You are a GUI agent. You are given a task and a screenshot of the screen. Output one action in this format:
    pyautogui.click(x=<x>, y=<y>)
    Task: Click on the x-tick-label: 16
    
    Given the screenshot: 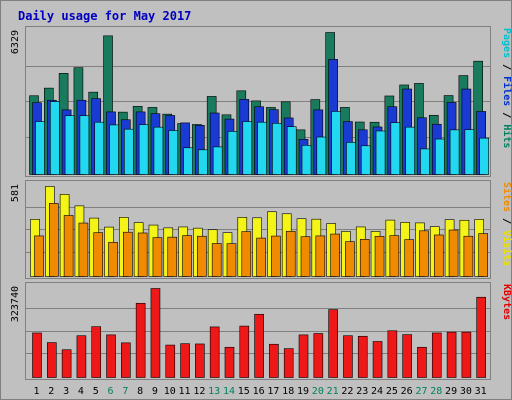 What is the action you would take?
    pyautogui.click(x=259, y=391)
    